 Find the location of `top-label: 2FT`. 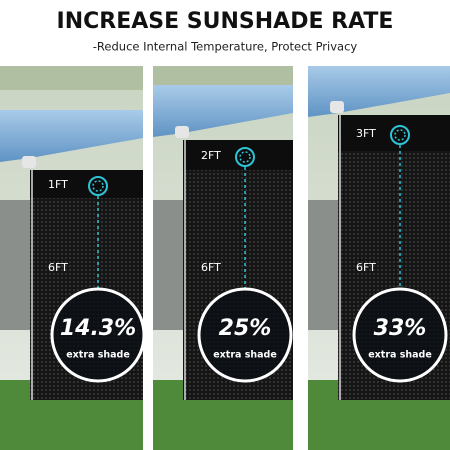

top-label: 2FT is located at coordinates (211, 155).